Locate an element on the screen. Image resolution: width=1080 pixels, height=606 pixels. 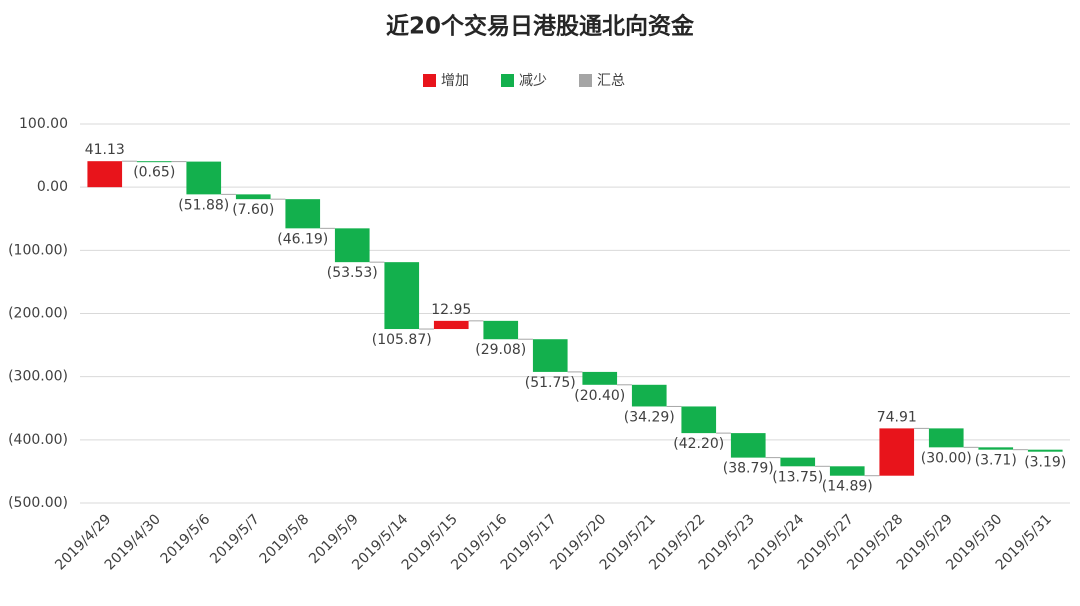
legend-label: 增加 is located at coordinates (455, 81).